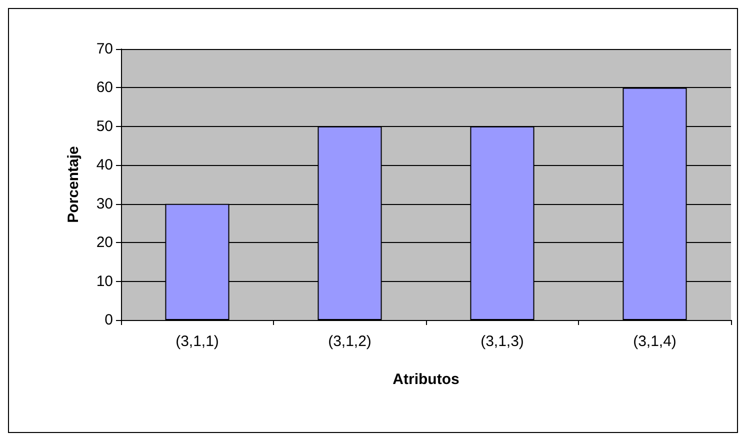  I want to click on y-tick-label: 10, so click(104, 281).